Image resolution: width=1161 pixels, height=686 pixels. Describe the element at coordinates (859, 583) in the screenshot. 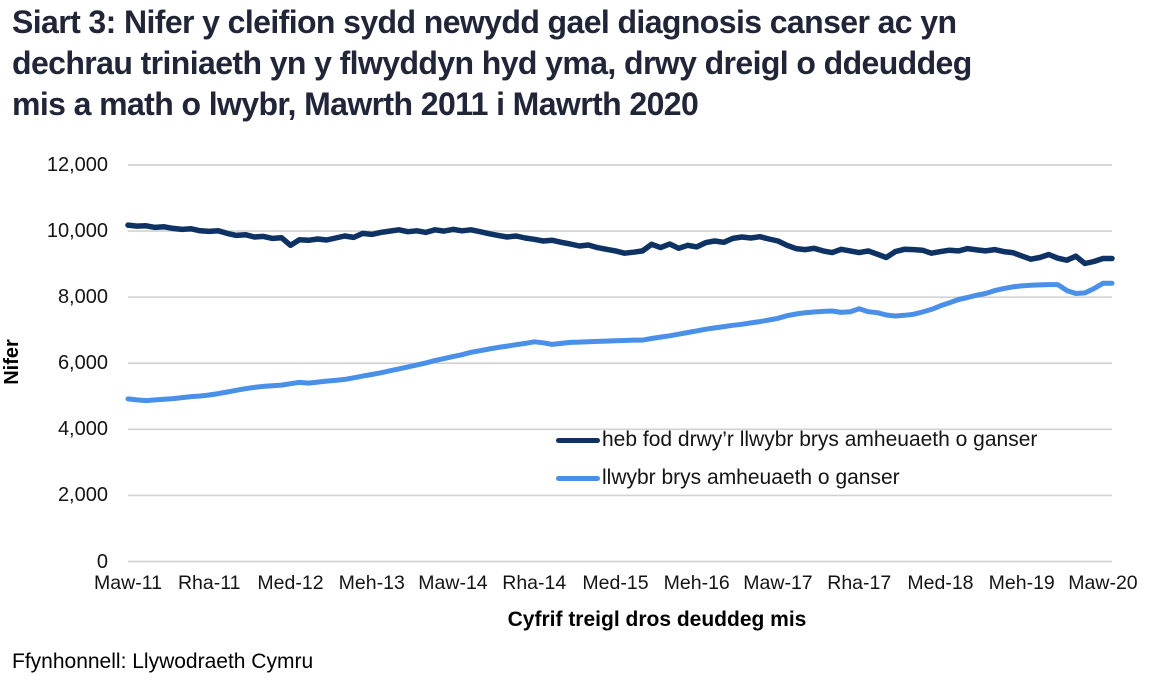

I see `x-tick-label: Rha-17` at that location.